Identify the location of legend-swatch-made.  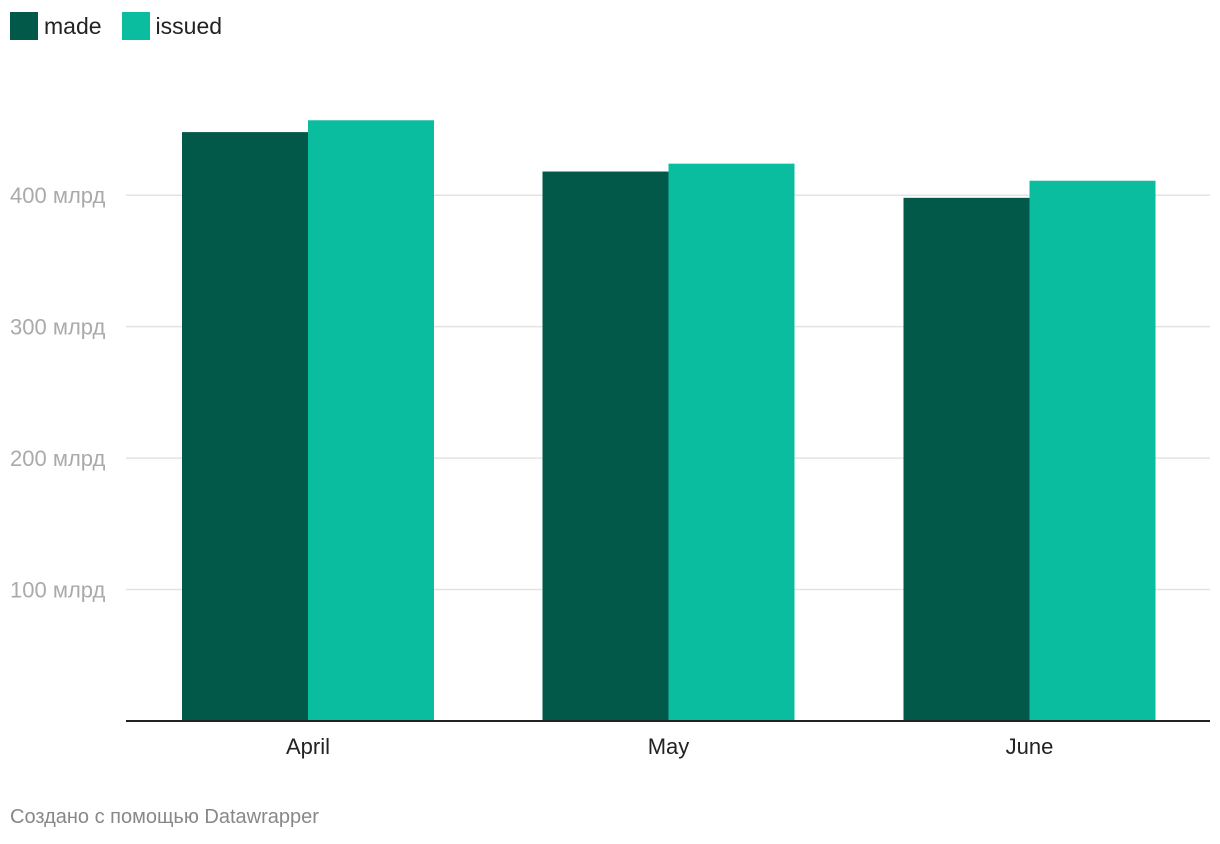
(24, 26).